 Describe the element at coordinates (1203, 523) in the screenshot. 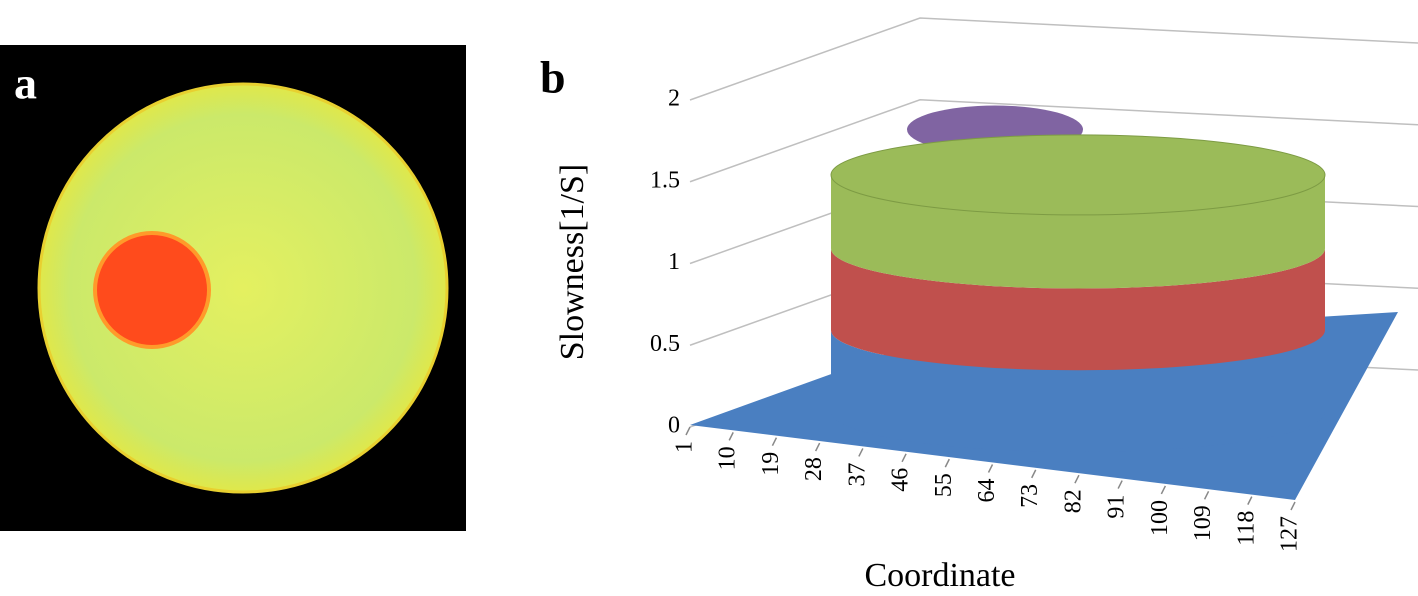

I see `x-tick-label: 109` at that location.